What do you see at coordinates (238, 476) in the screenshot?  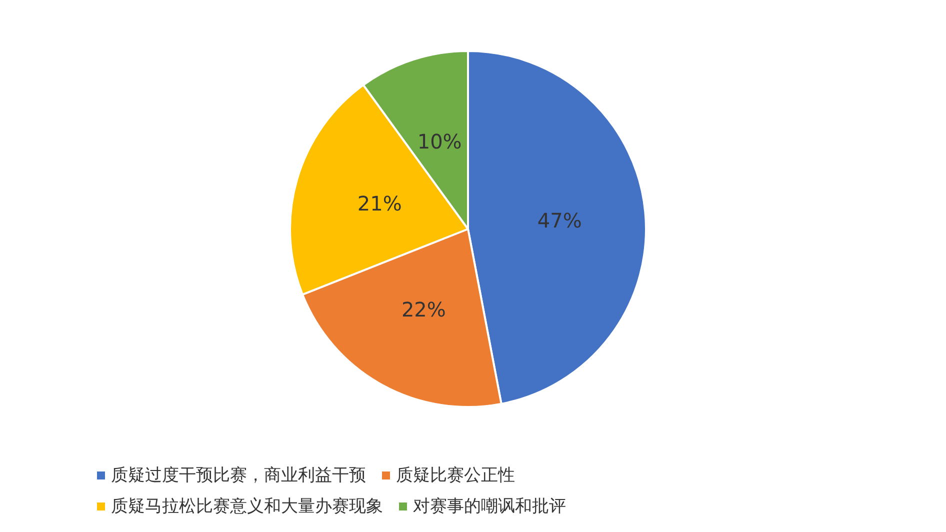 I see `legend-label: 质疑过度干预比赛，商业利益干预` at bounding box center [238, 476].